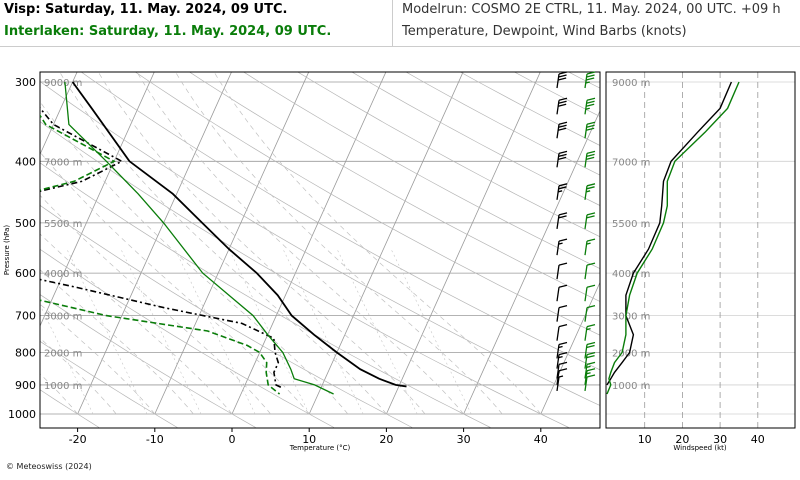 Image resolution: width=800 pixels, height=480 pixels. I want to click on altitude-label: 9000 m, so click(63, 83).